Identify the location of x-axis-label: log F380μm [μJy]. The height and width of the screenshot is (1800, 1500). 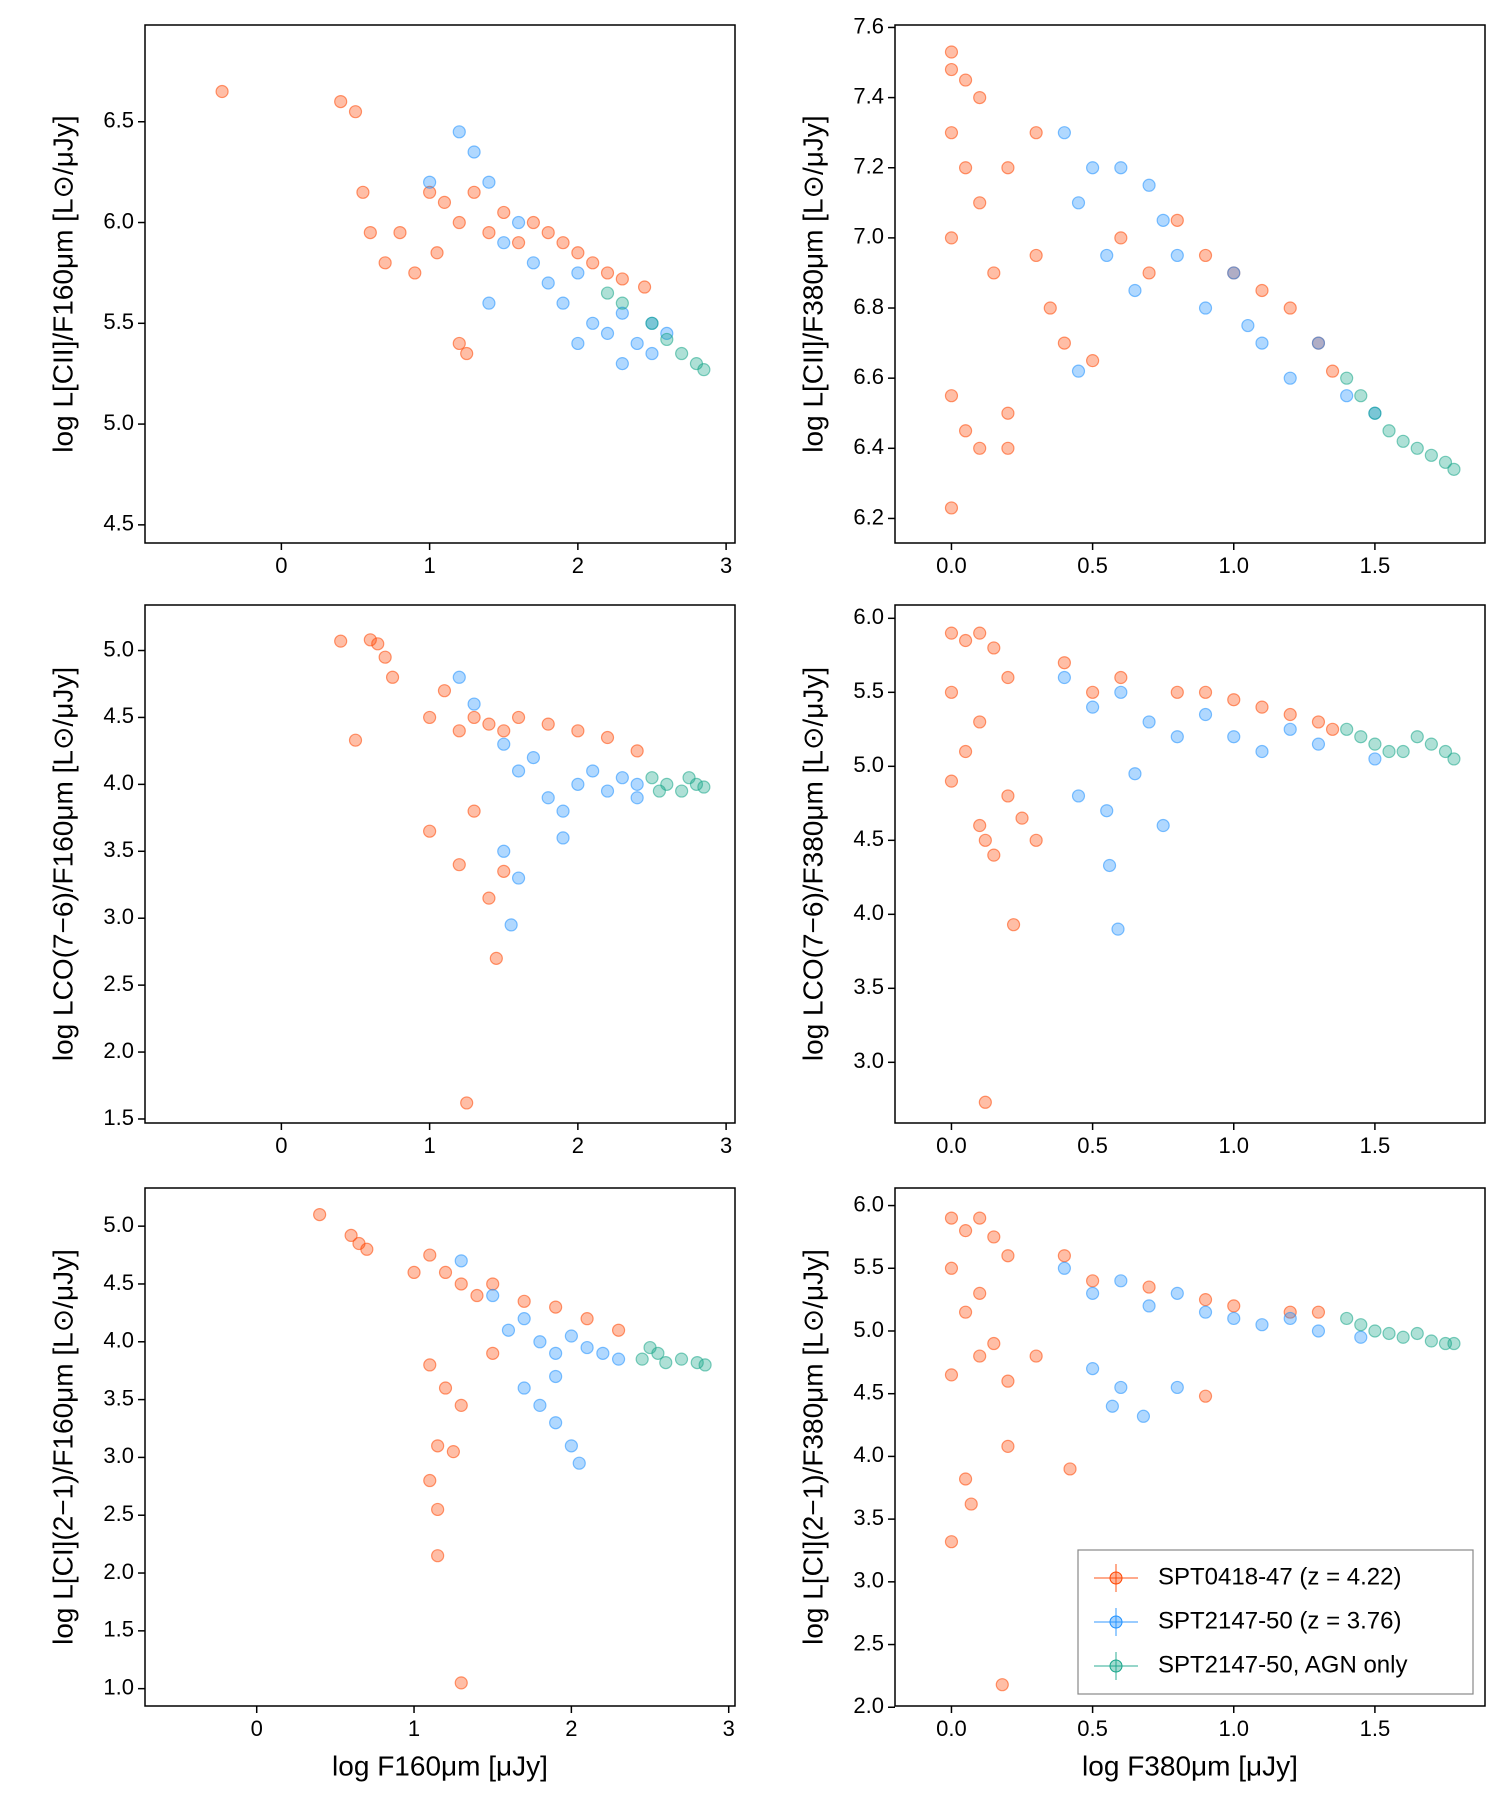
(1190, 1765).